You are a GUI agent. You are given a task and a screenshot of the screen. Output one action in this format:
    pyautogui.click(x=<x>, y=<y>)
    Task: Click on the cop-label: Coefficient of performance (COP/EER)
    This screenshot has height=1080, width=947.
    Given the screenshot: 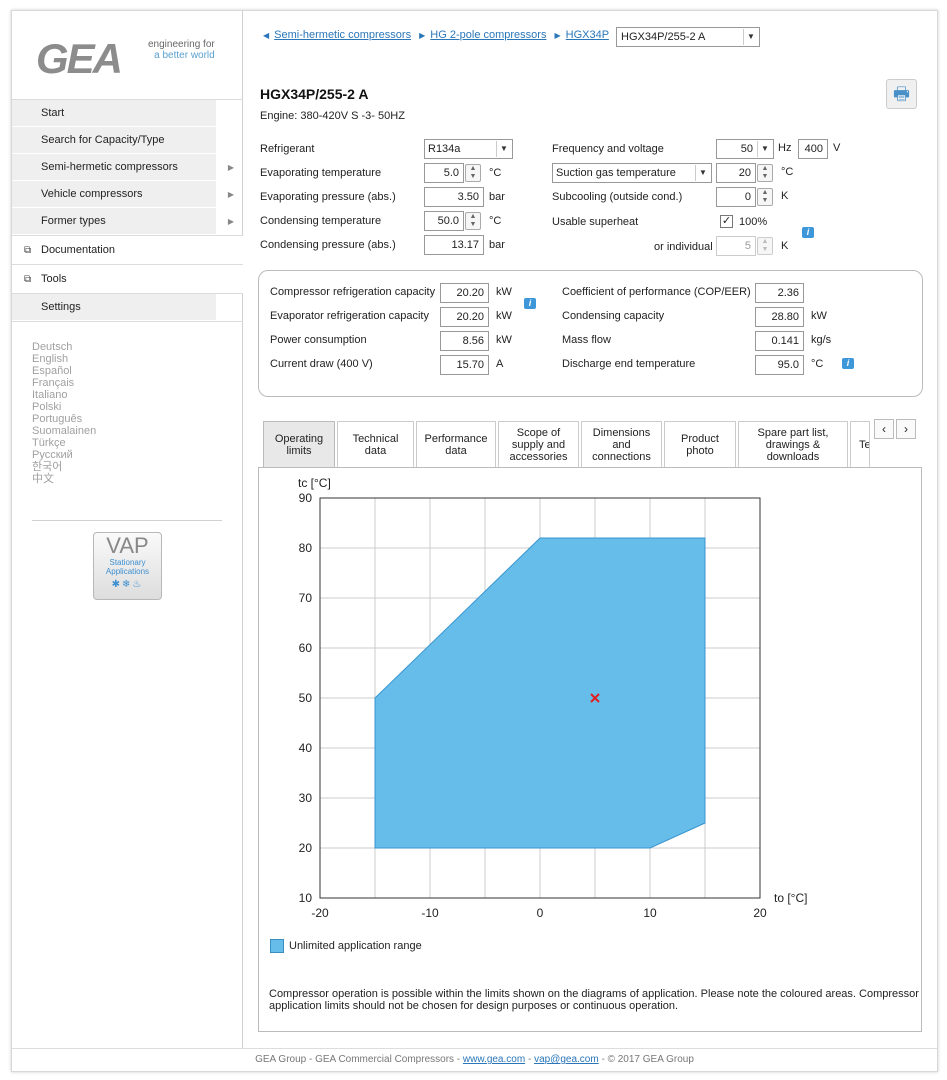 What is the action you would take?
    pyautogui.click(x=656, y=292)
    